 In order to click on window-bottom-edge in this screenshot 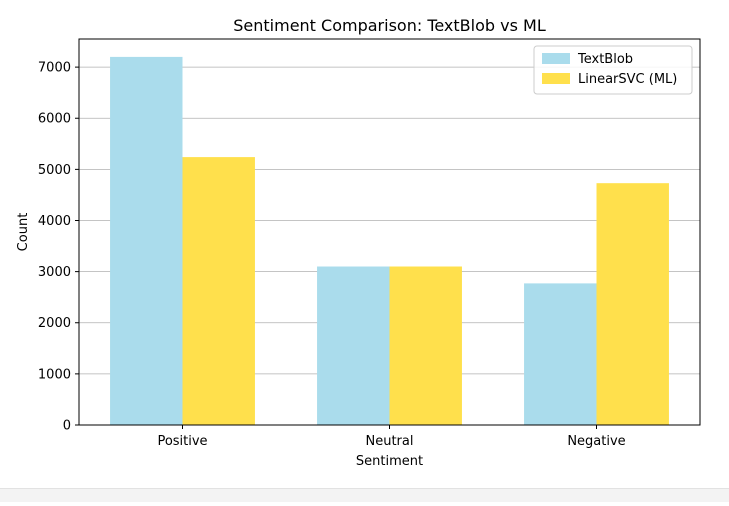, I will do `click(364, 495)`.